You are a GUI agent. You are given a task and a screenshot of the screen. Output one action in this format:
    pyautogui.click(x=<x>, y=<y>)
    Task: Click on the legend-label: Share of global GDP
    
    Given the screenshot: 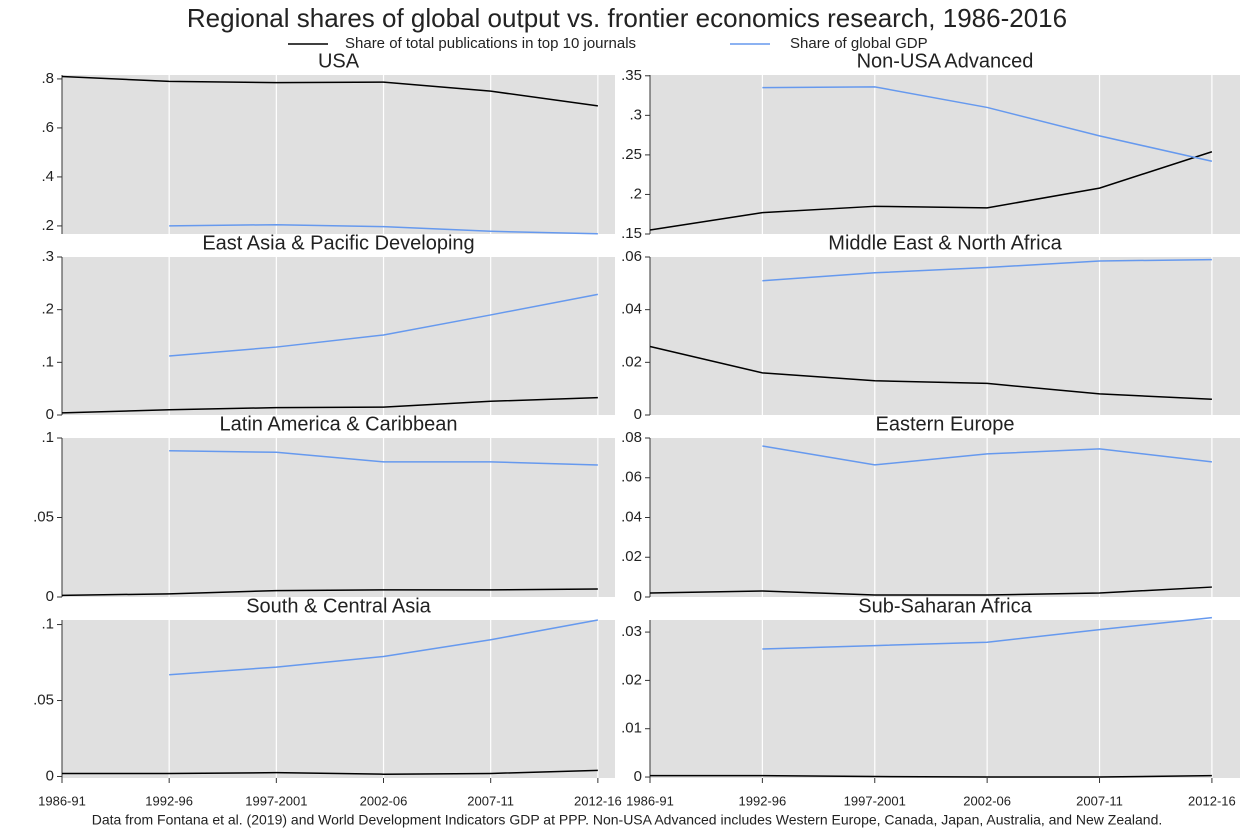 What is the action you would take?
    pyautogui.click(x=859, y=43)
    